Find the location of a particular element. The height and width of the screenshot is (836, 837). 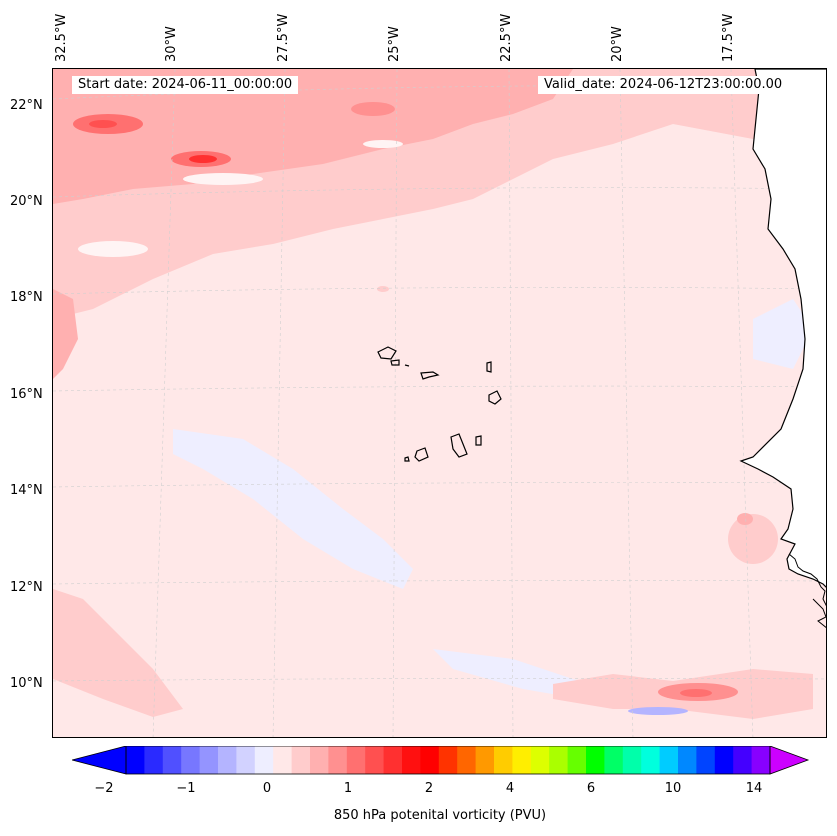

lon-label-27-5w: 27.5°W is located at coordinates (283, 37).